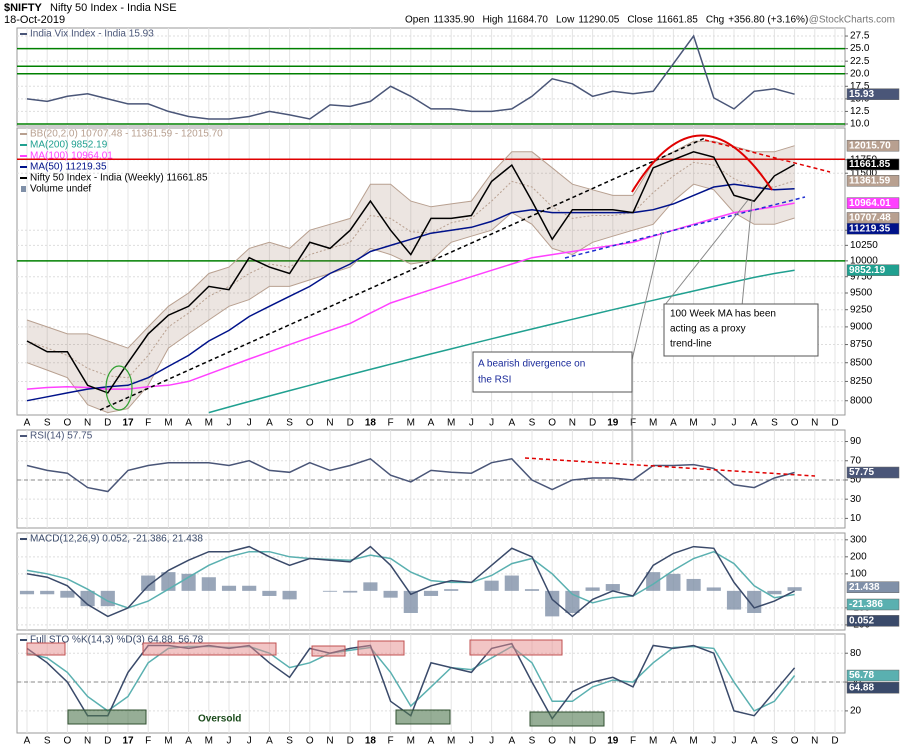 The width and height of the screenshot is (900, 755). What do you see at coordinates (494, 380) in the screenshot?
I see `note-line: the RSI` at bounding box center [494, 380].